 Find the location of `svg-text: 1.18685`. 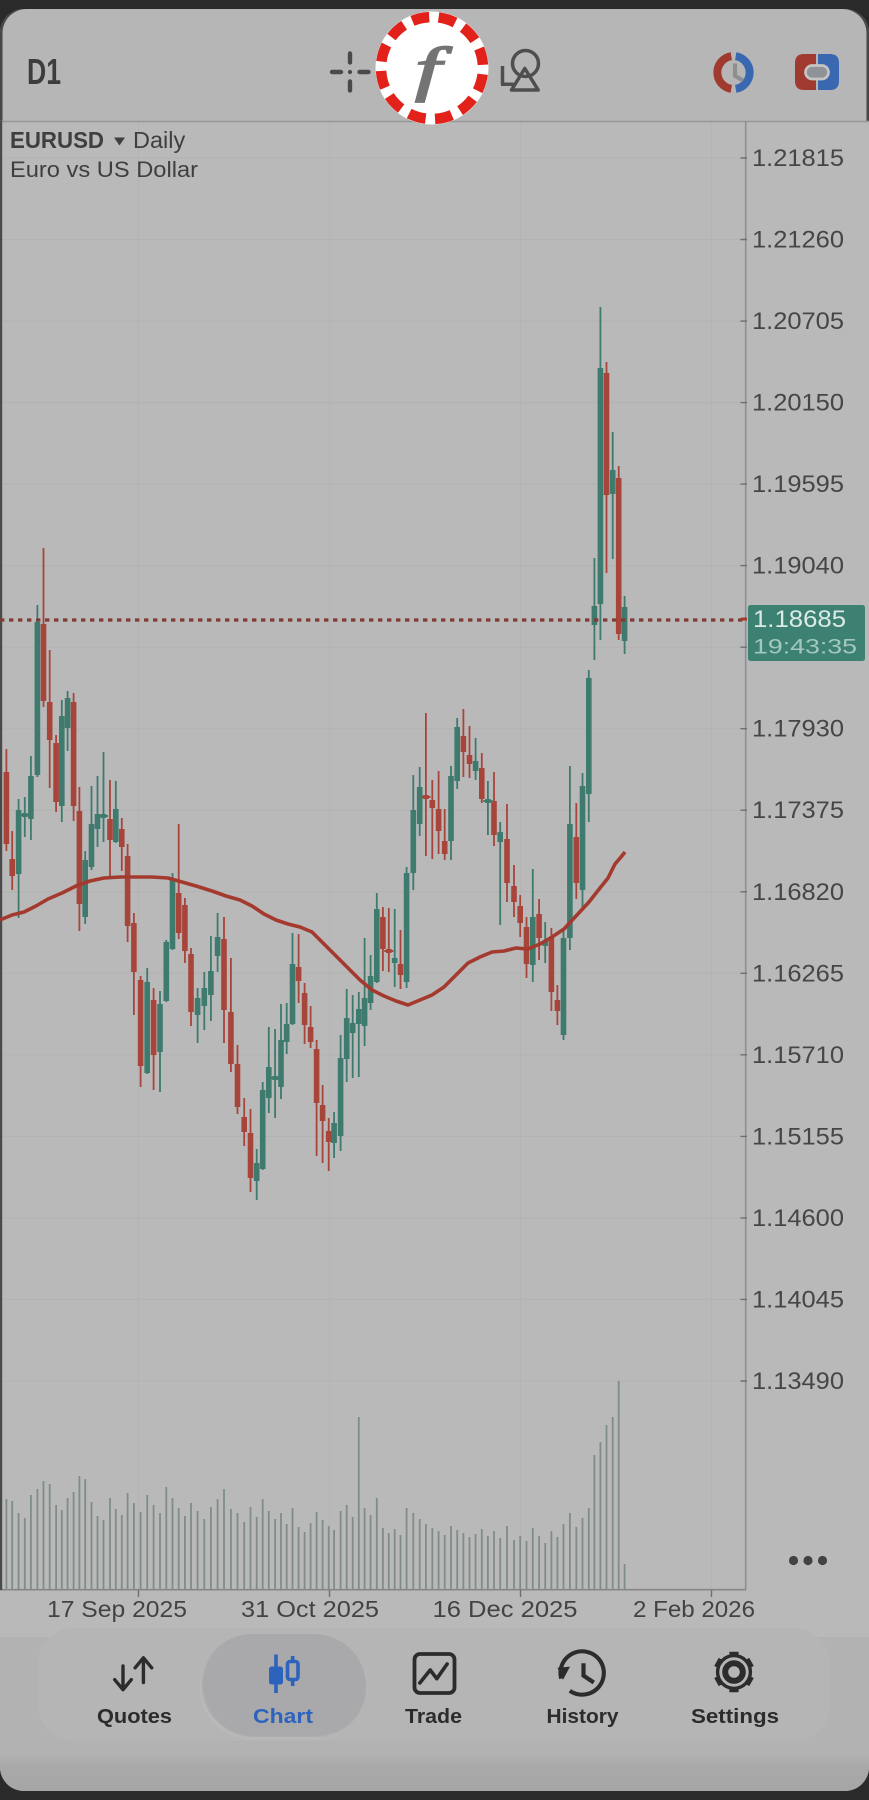

svg-text: 1.18685 is located at coordinates (799, 619).